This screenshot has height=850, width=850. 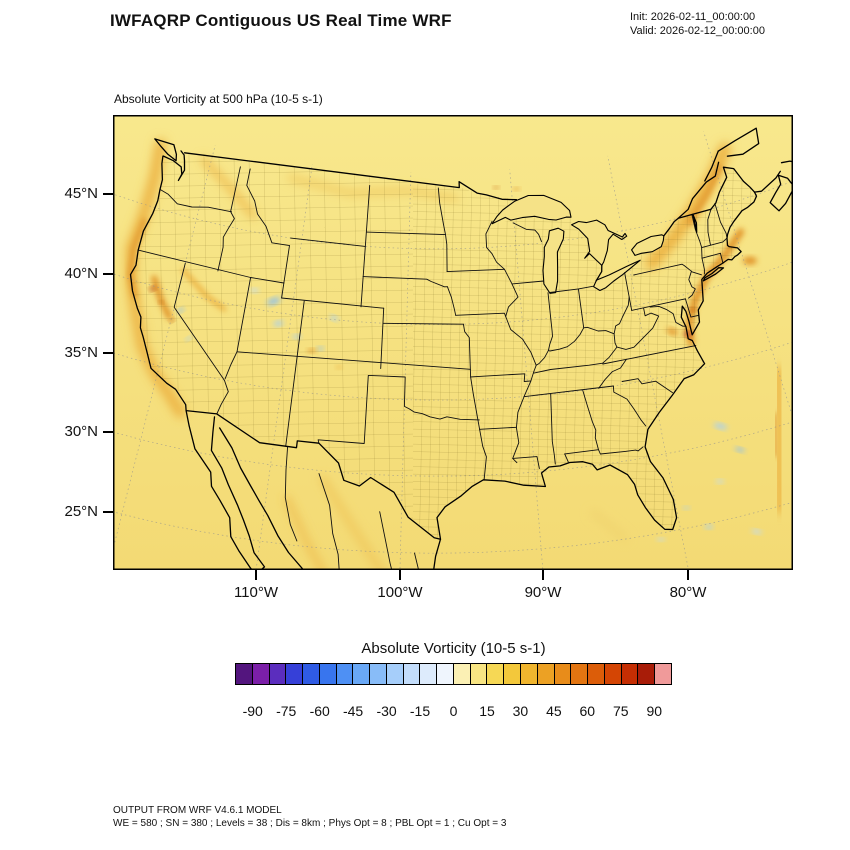 I want to click on colorbar-tick-label: 45, so click(x=554, y=711).